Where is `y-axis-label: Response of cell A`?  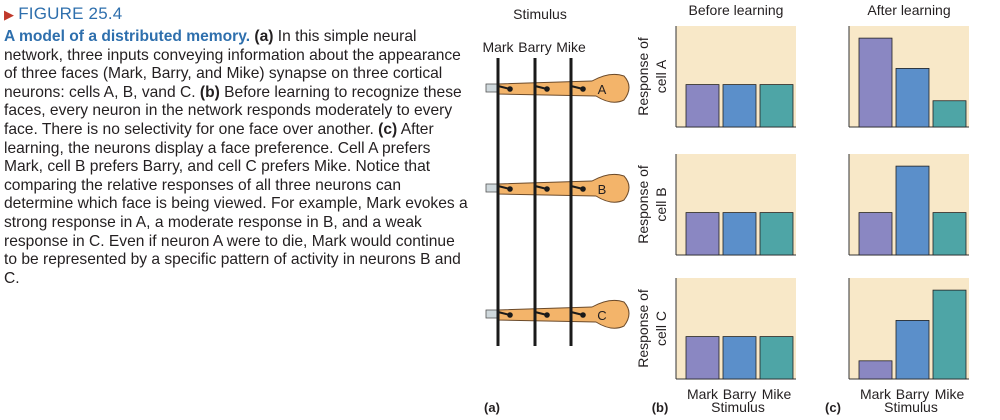 y-axis-label: Response of cell A is located at coordinates (652, 76).